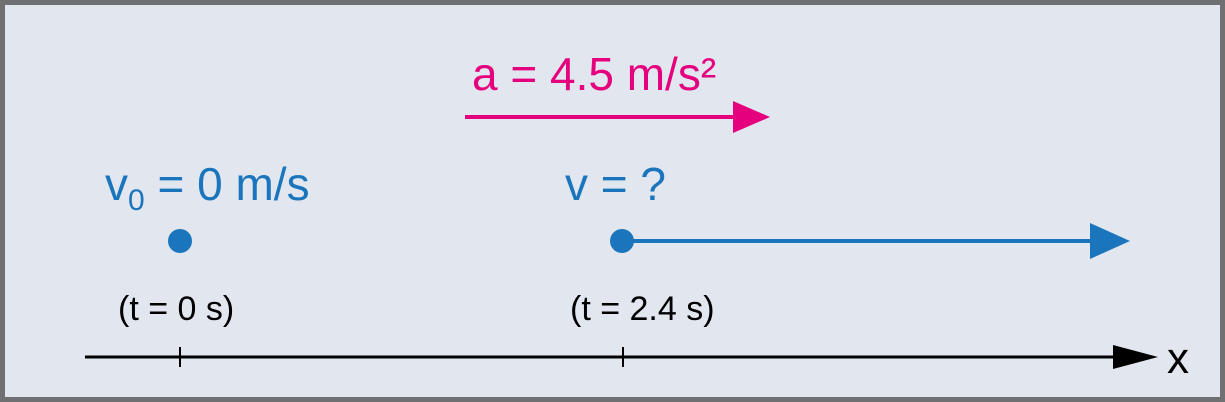  I want to click on final-velocity-arrow-icon, so click(870, 241).